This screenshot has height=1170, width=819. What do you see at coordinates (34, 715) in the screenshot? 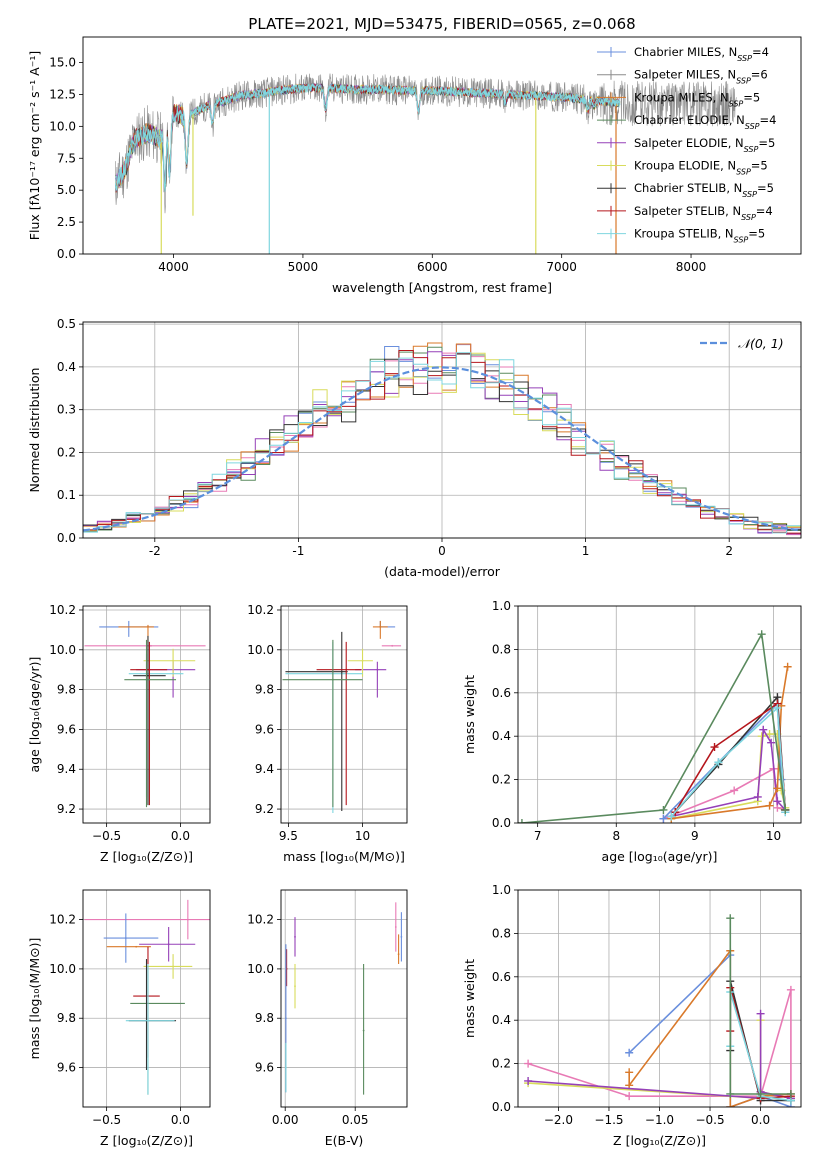
I see `y-axis-label: age [log₁₀(age/yr)]` at bounding box center [34, 715].